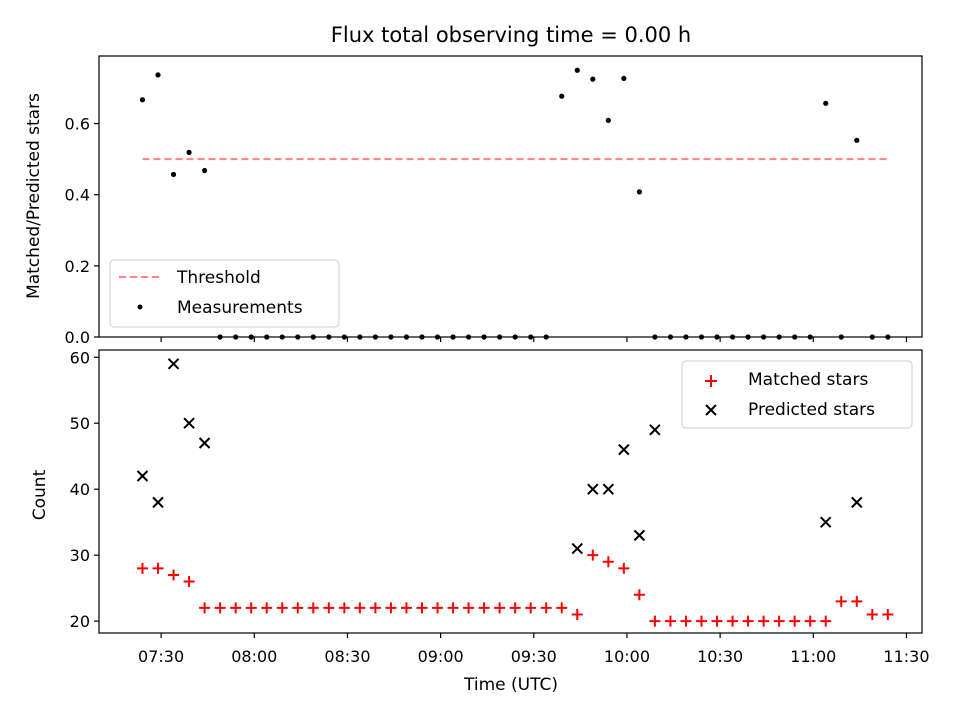  Describe the element at coordinates (77, 124) in the screenshot. I see `top-y-tick-label: 0.6` at that location.